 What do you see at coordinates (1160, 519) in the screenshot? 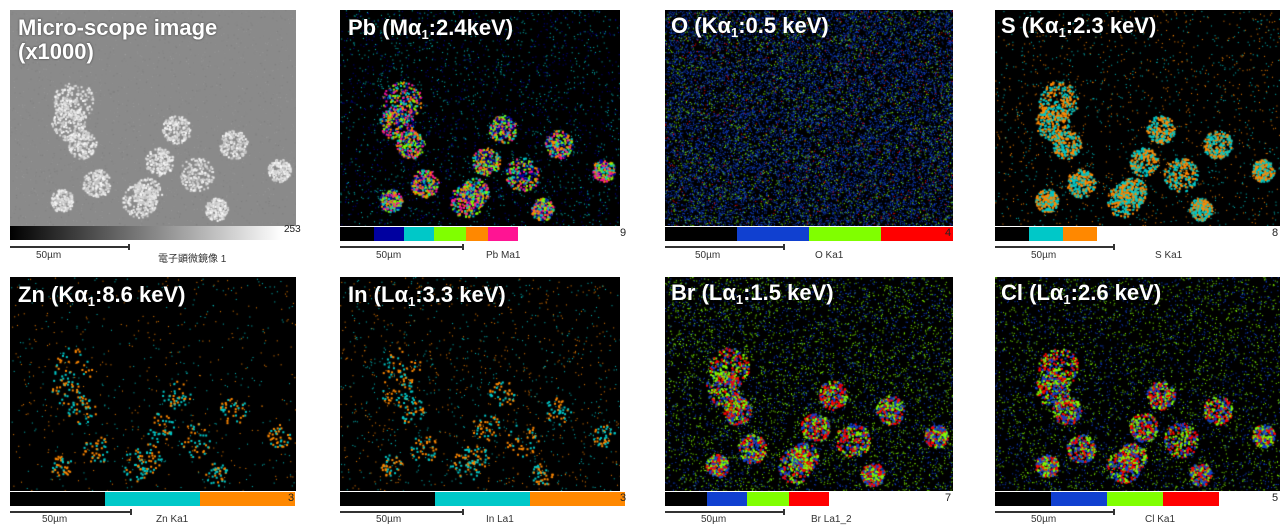
I see `map-label: Cl Ka1` at bounding box center [1160, 519].